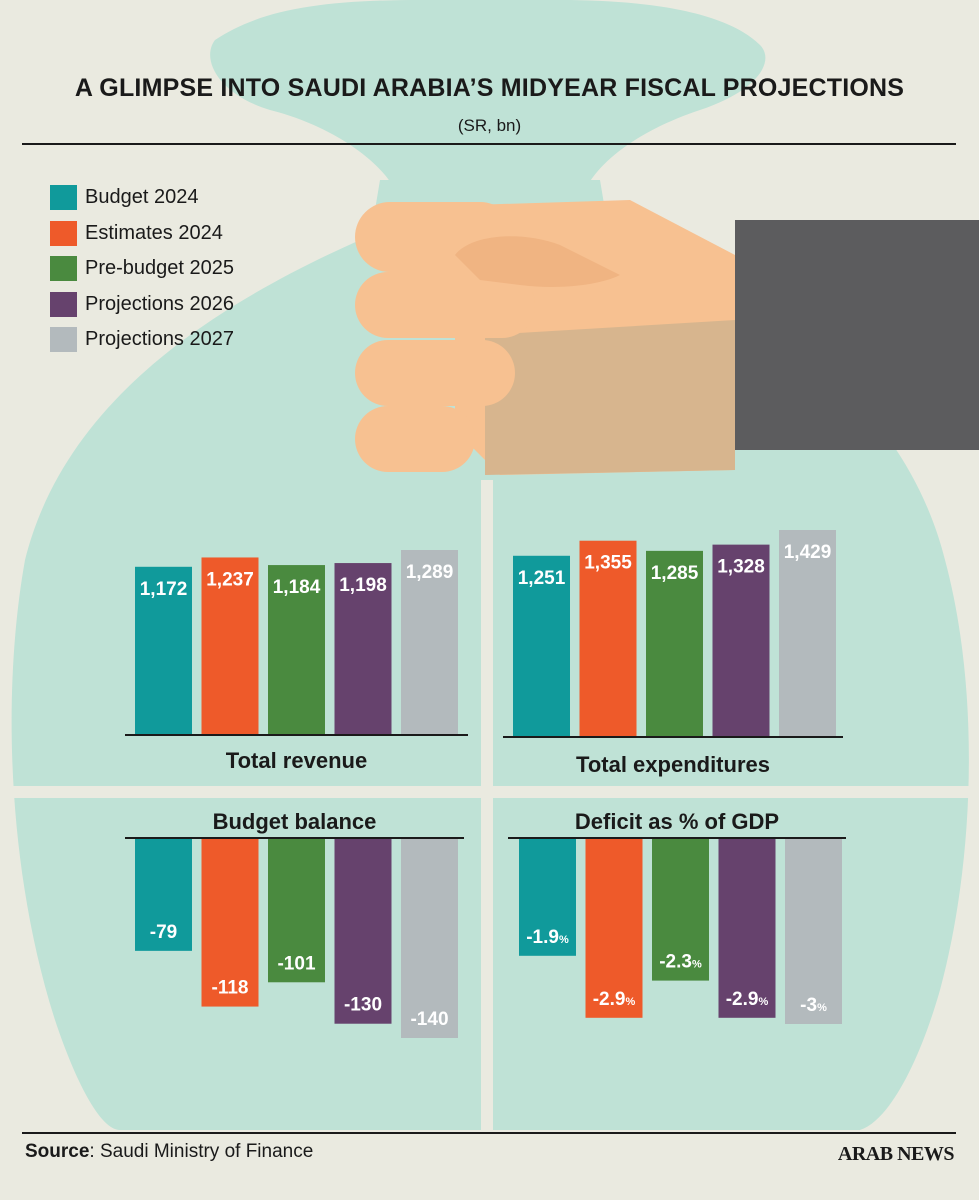 The image size is (979, 1200). Describe the element at coordinates (614, 999) in the screenshot. I see `data-label-3-1: -2.9%` at that location.